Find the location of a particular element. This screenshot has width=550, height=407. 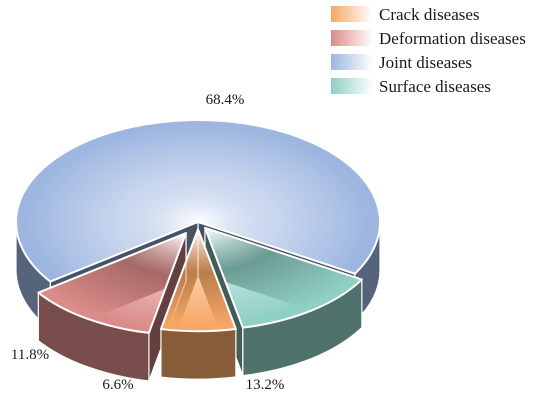

legend-label-surface-diseases: Surface diseases is located at coordinates (435, 86).